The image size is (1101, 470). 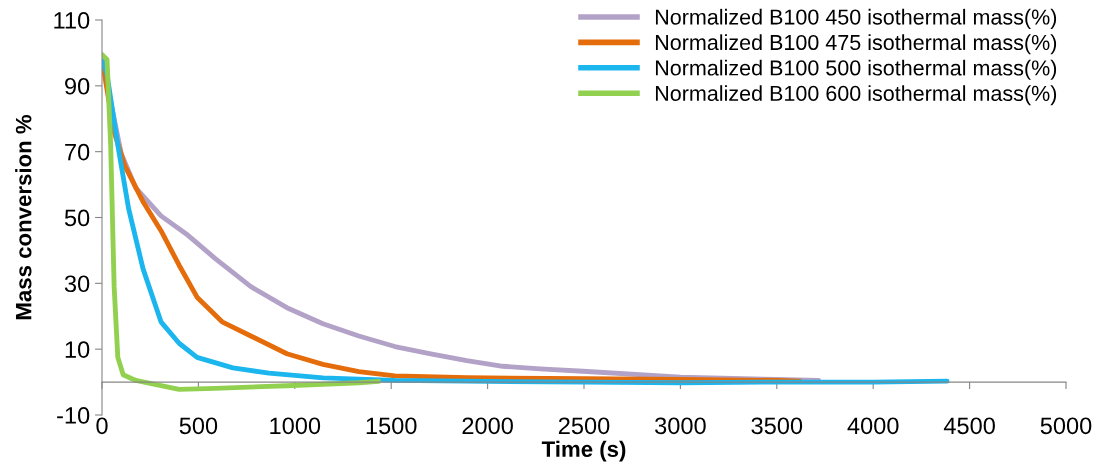 I want to click on legend-label: Normalized B100 475 isothermal mass(%), so click(x=856, y=44).